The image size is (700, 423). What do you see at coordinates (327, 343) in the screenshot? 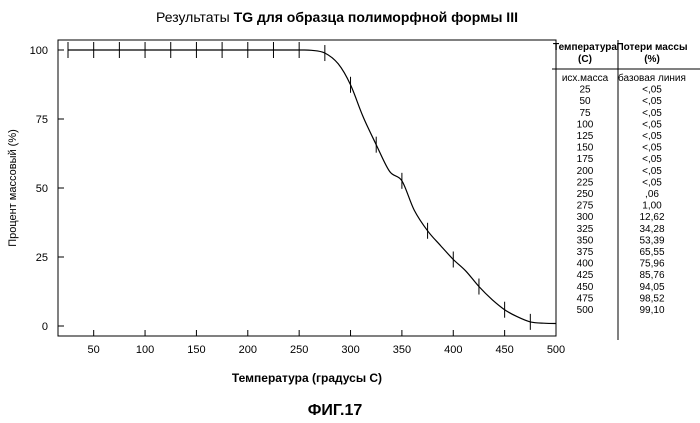
I see `x-ticks: 50 100 150 200 250 300 350 400 450 500` at bounding box center [327, 343].